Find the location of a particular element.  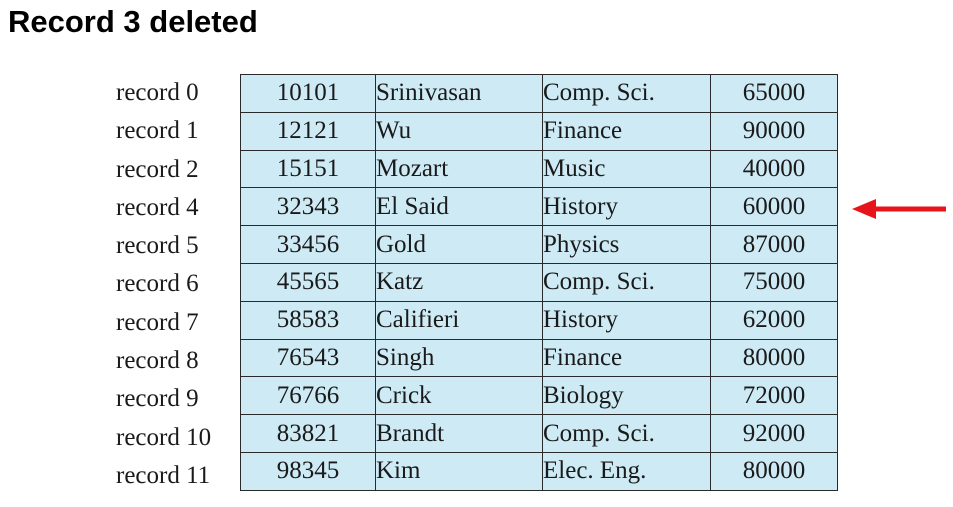

name-cell: Mozart is located at coordinates (459, 169).